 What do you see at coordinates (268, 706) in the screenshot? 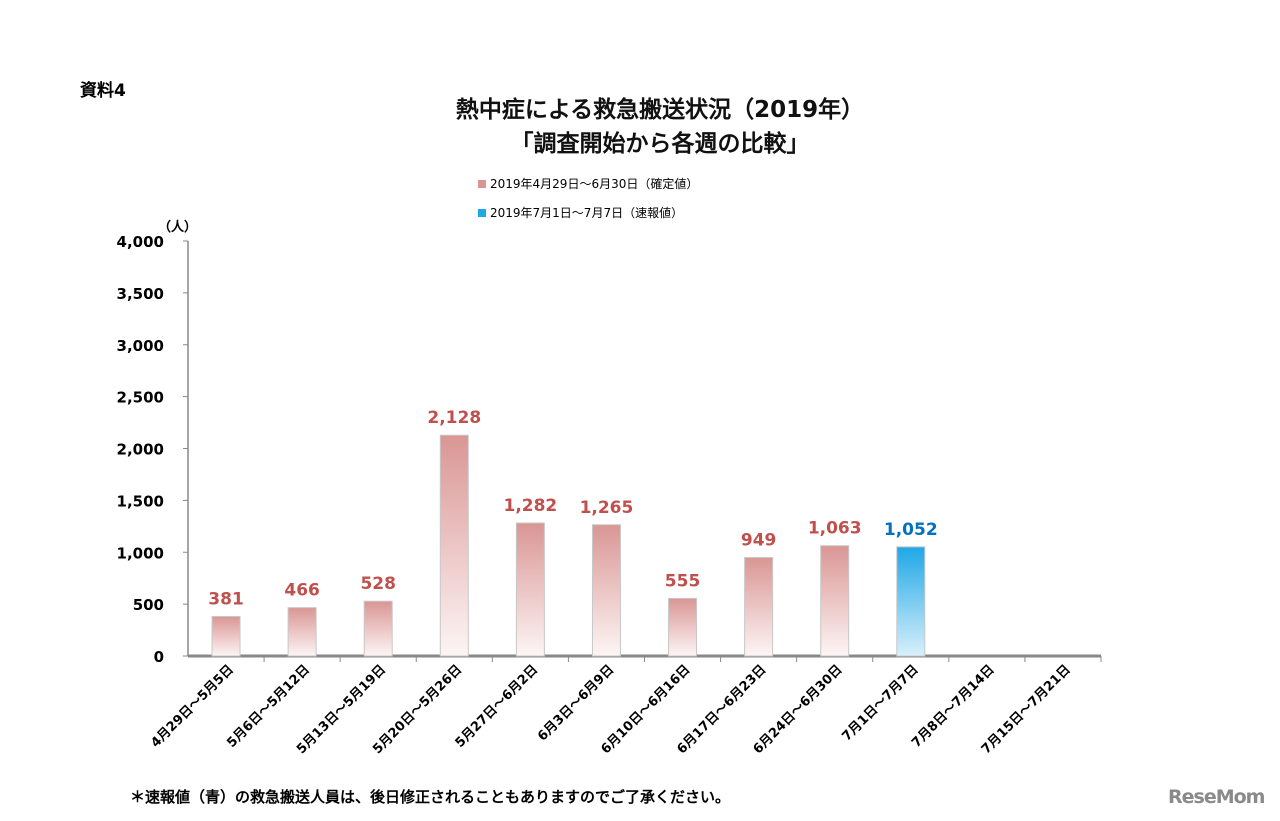
I see `x-tick-label: 5月6日～5月12日` at bounding box center [268, 706].